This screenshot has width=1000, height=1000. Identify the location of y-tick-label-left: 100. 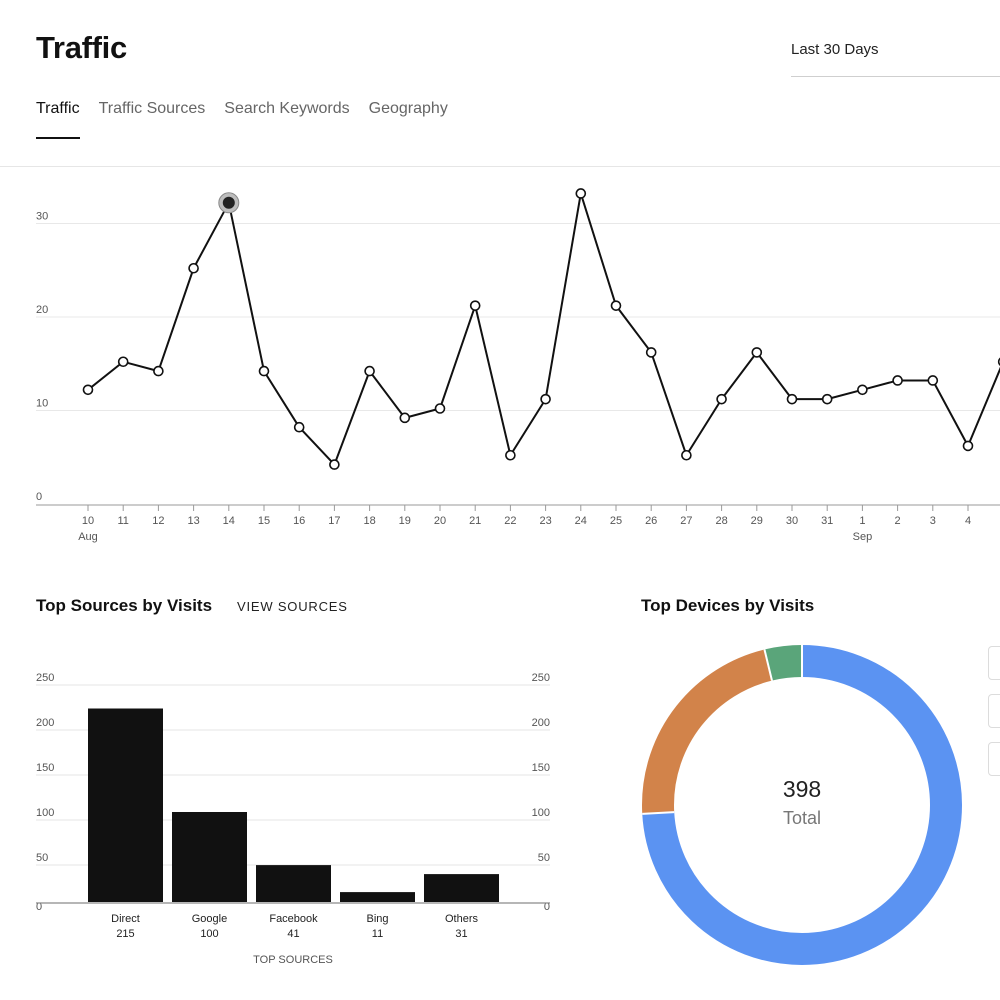
(45, 813).